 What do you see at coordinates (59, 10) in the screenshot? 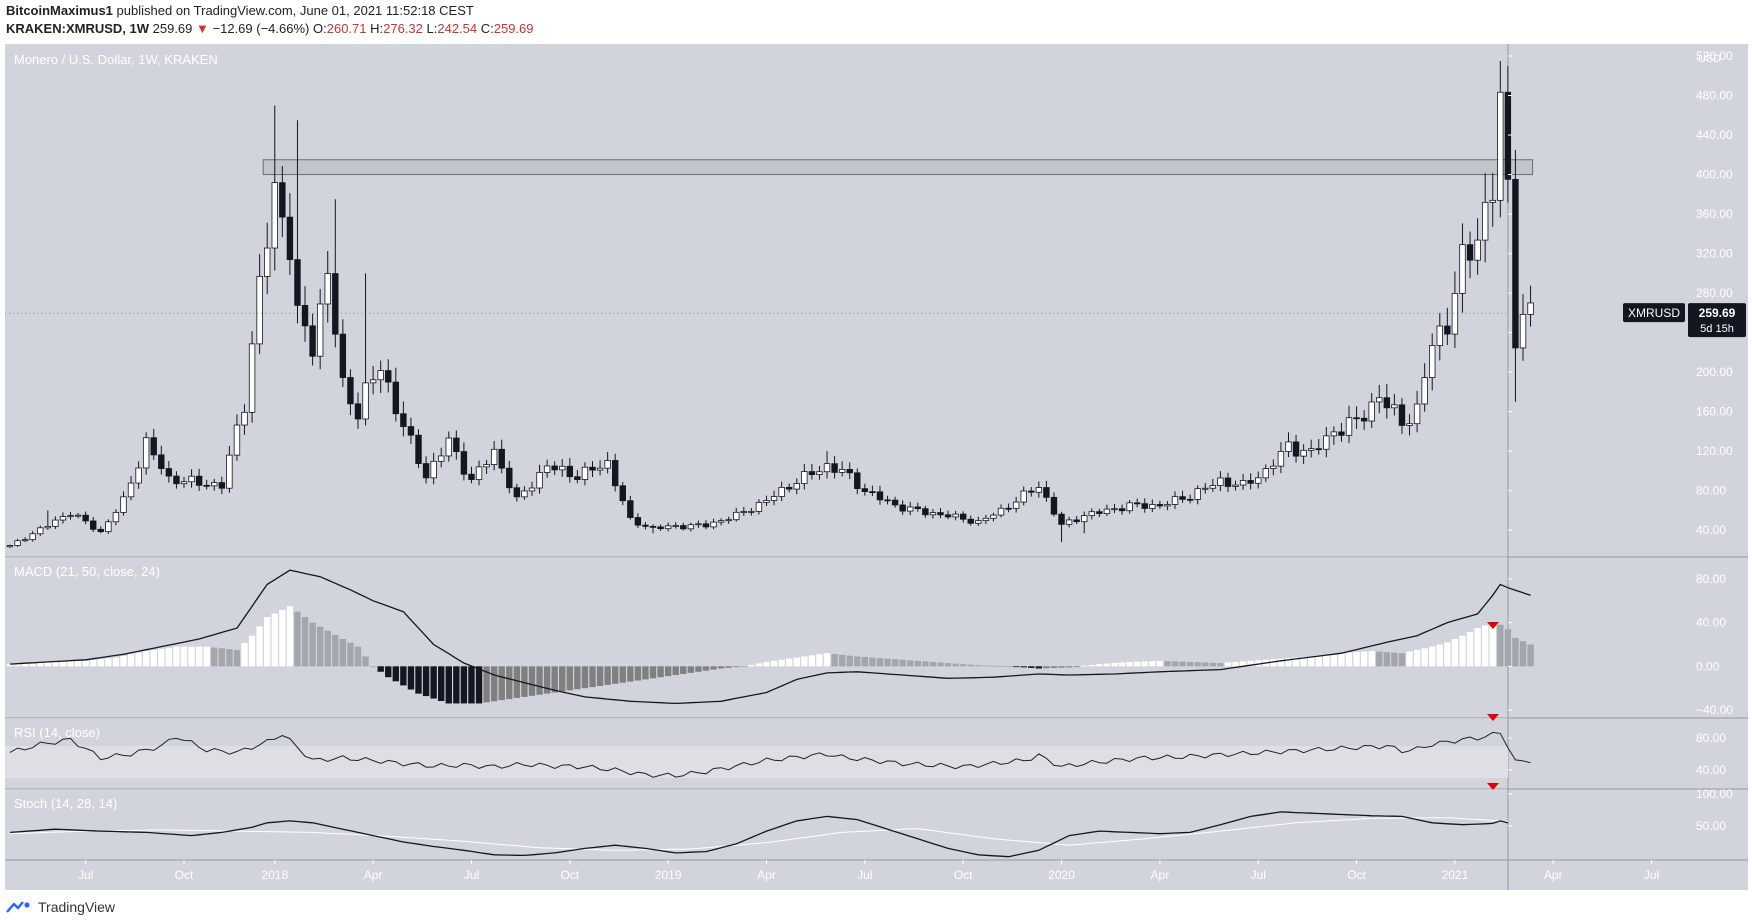
I see `author-name: BitcoinMaximus1` at bounding box center [59, 10].